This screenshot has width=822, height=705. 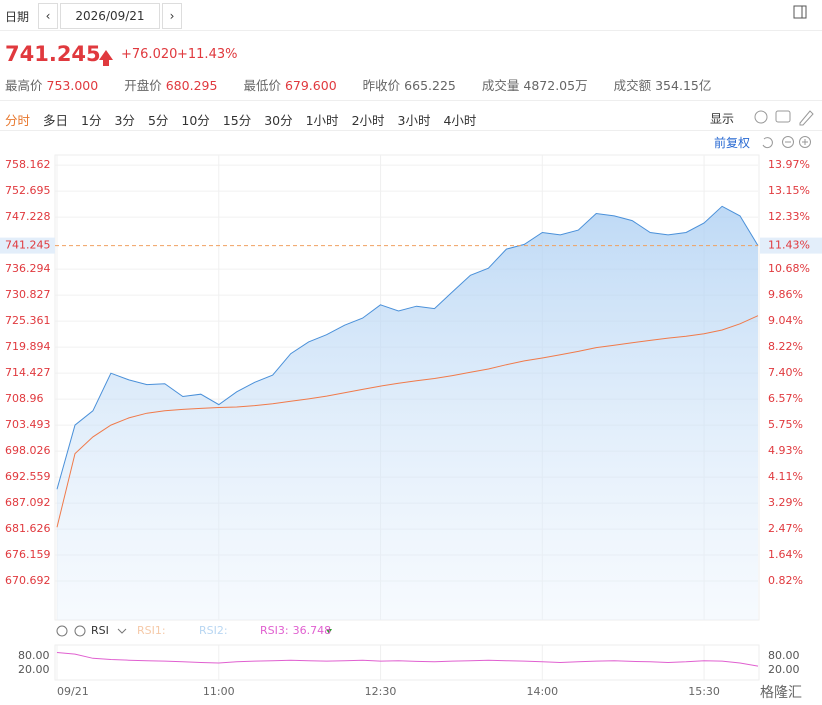 What do you see at coordinates (106, 58) in the screenshot?
I see `up-arrow-icon` at bounding box center [106, 58].